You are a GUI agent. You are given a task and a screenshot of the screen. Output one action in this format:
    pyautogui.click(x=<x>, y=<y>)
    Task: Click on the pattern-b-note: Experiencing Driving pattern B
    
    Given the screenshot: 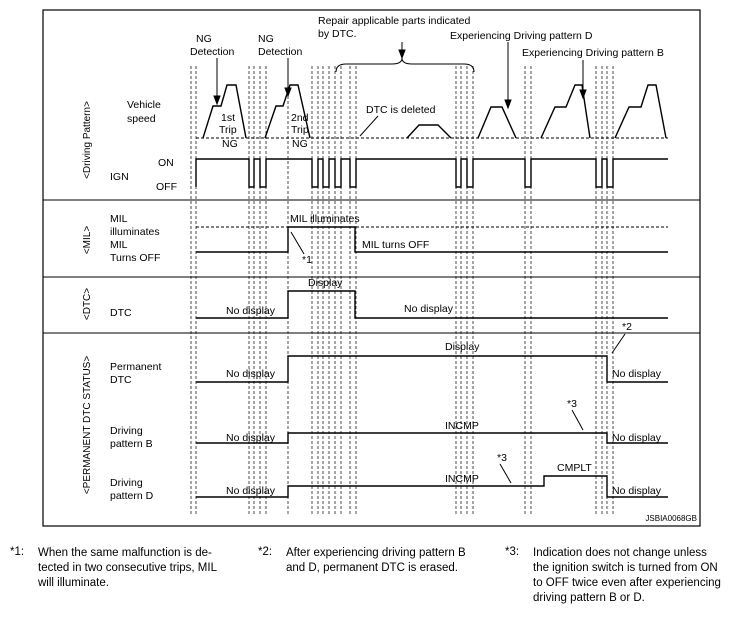 What is the action you would take?
    pyautogui.click(x=593, y=53)
    